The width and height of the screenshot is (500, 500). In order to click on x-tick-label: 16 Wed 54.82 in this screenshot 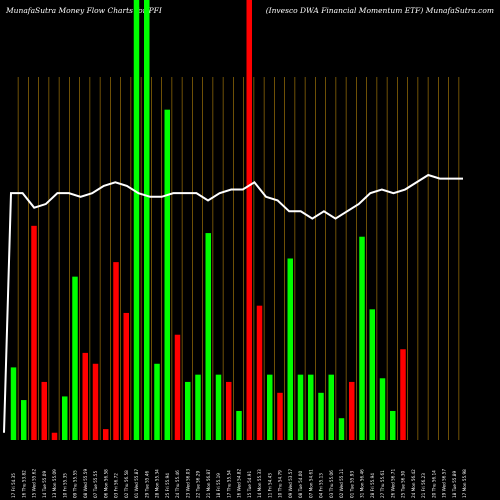, I will do `click(239, 483)`.